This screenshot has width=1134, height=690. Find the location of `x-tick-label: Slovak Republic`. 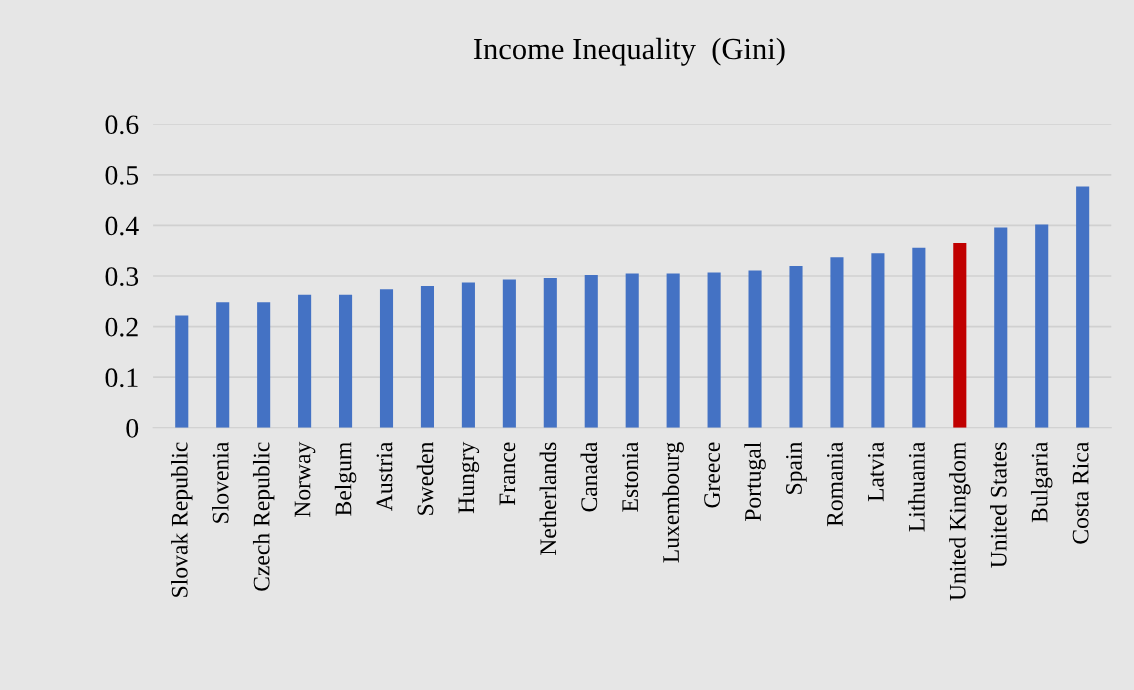

x-tick-label: Slovak Republic is located at coordinates (182, 519).